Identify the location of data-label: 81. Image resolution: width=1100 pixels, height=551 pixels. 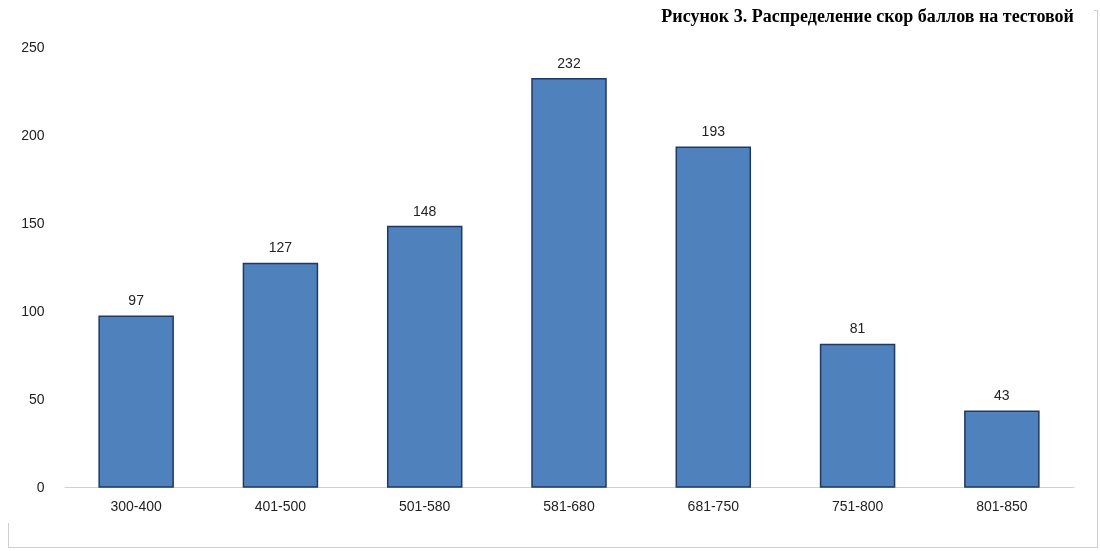
(857, 328).